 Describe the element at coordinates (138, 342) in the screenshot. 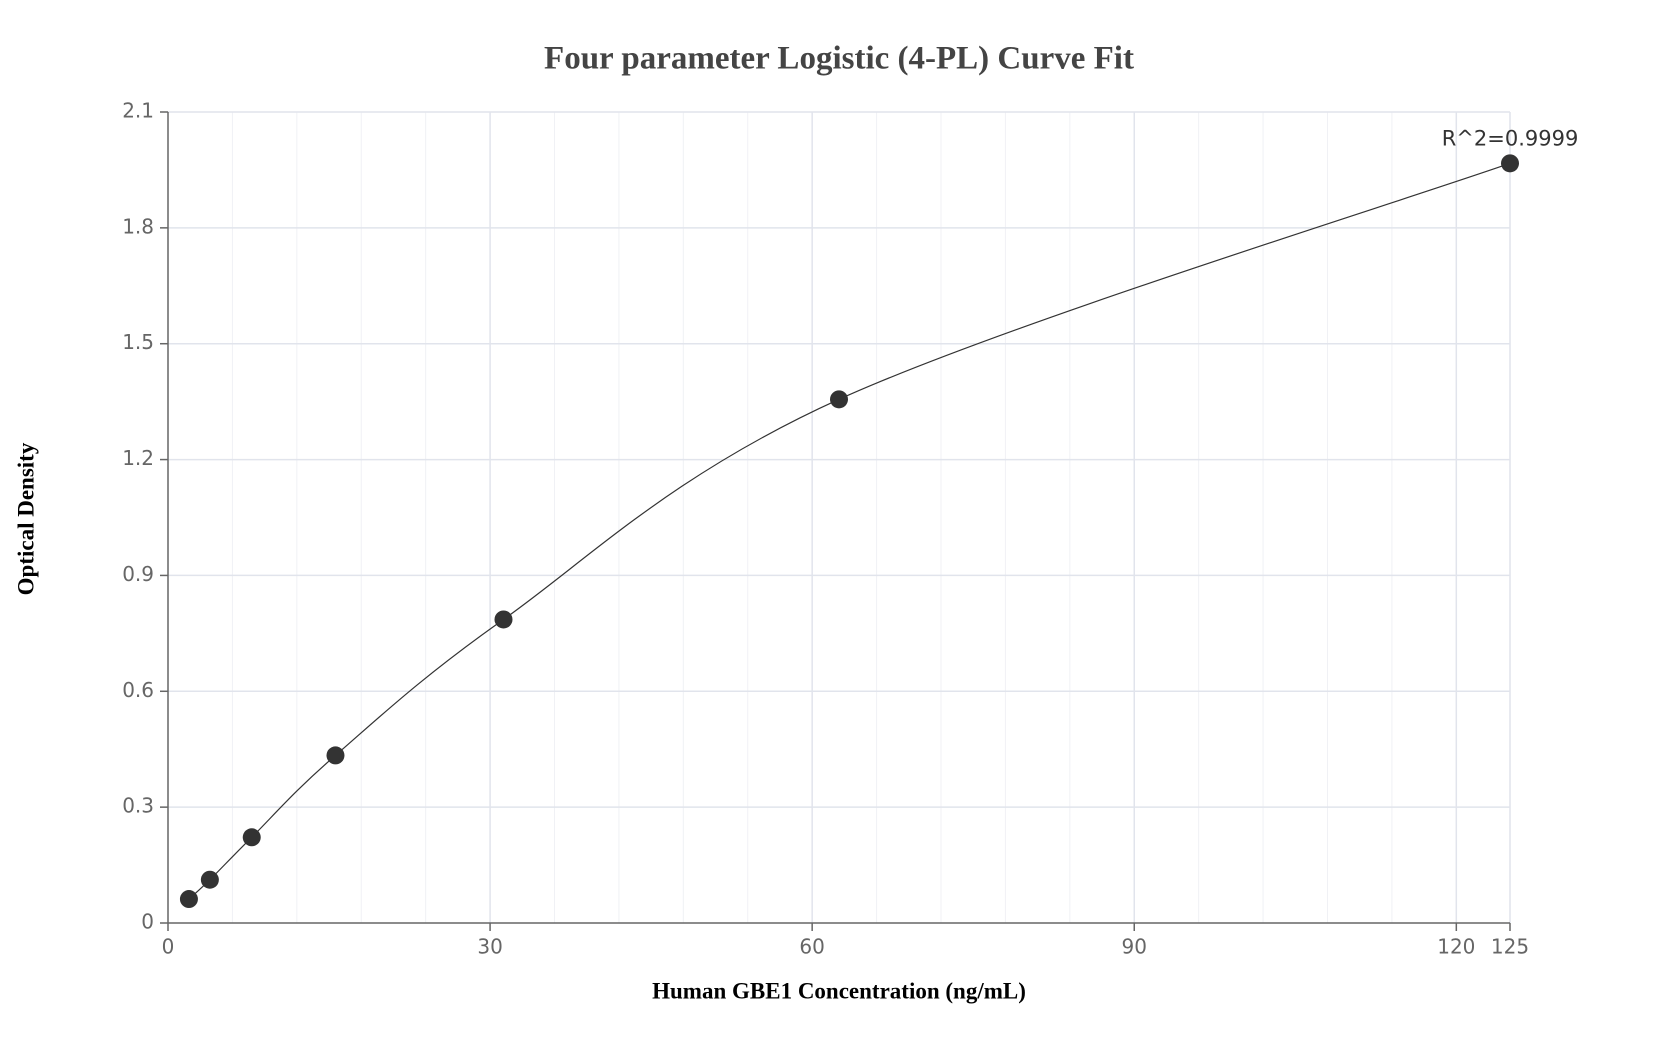

I see `y-tick-label: 1.5` at that location.